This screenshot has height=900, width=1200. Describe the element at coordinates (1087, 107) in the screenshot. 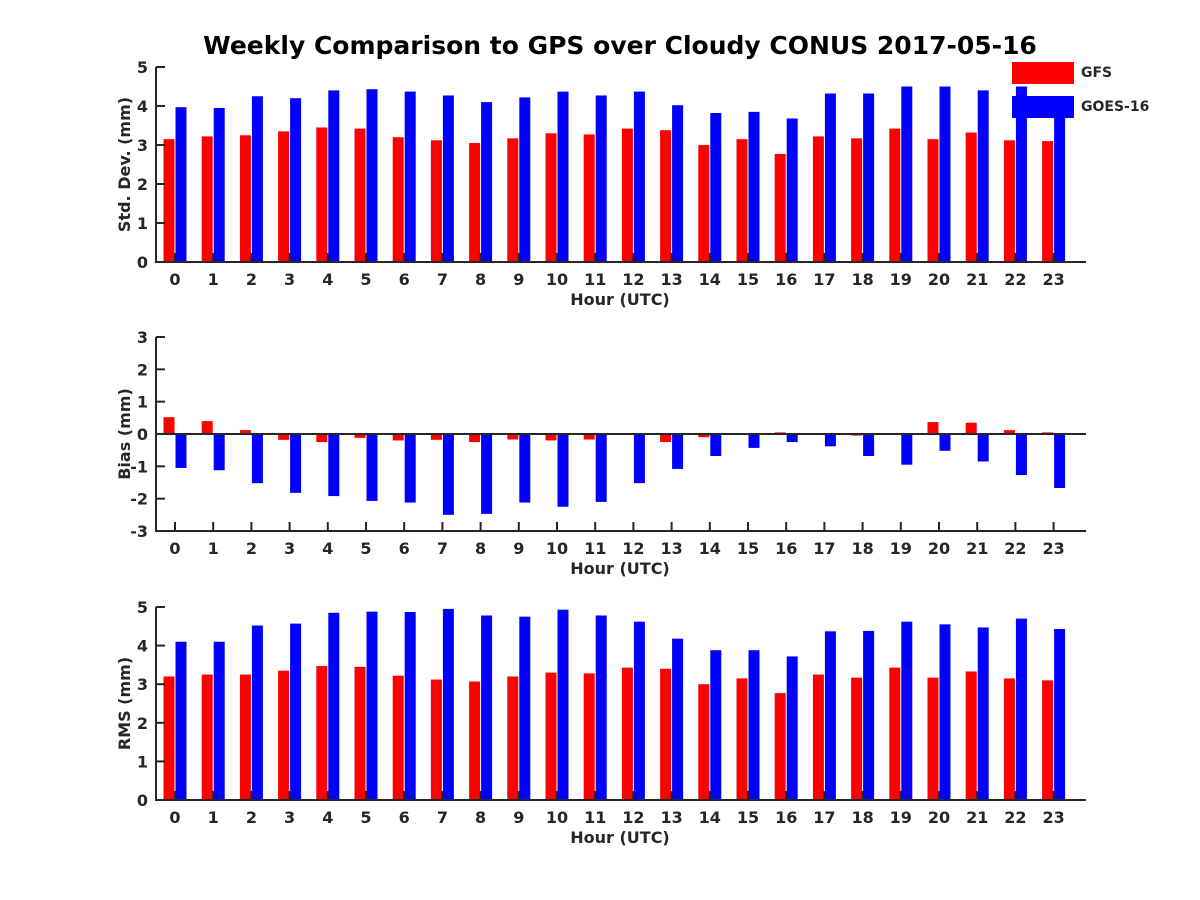

I see `legend-item-goes16: GOES-16` at that location.